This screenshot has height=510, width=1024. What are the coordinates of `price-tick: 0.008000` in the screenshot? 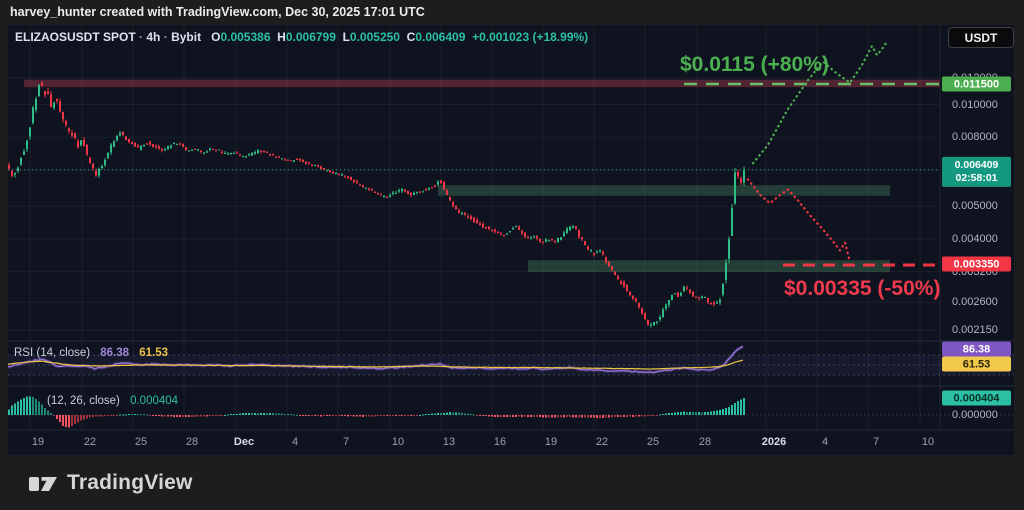 It's located at (975, 137).